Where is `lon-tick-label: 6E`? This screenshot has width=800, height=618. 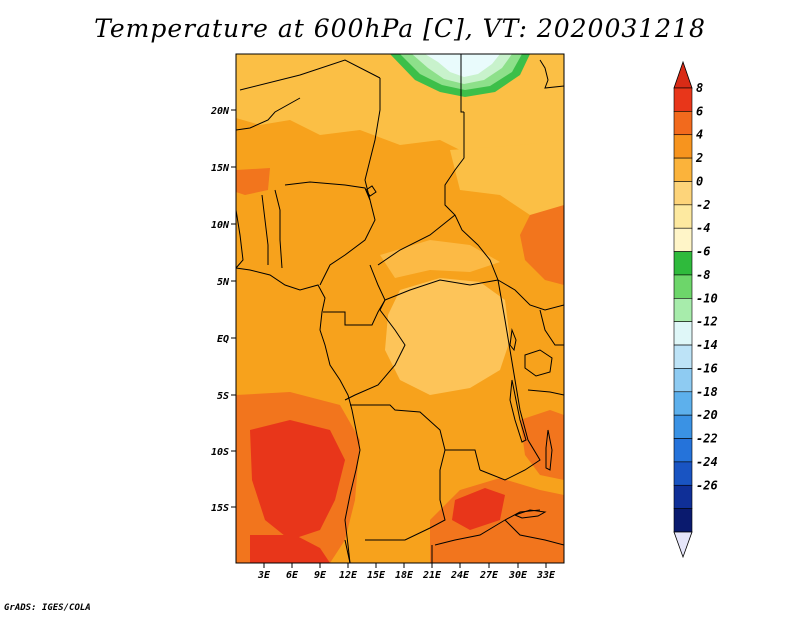
lon-tick-label: 6E is located at coordinates (292, 575).